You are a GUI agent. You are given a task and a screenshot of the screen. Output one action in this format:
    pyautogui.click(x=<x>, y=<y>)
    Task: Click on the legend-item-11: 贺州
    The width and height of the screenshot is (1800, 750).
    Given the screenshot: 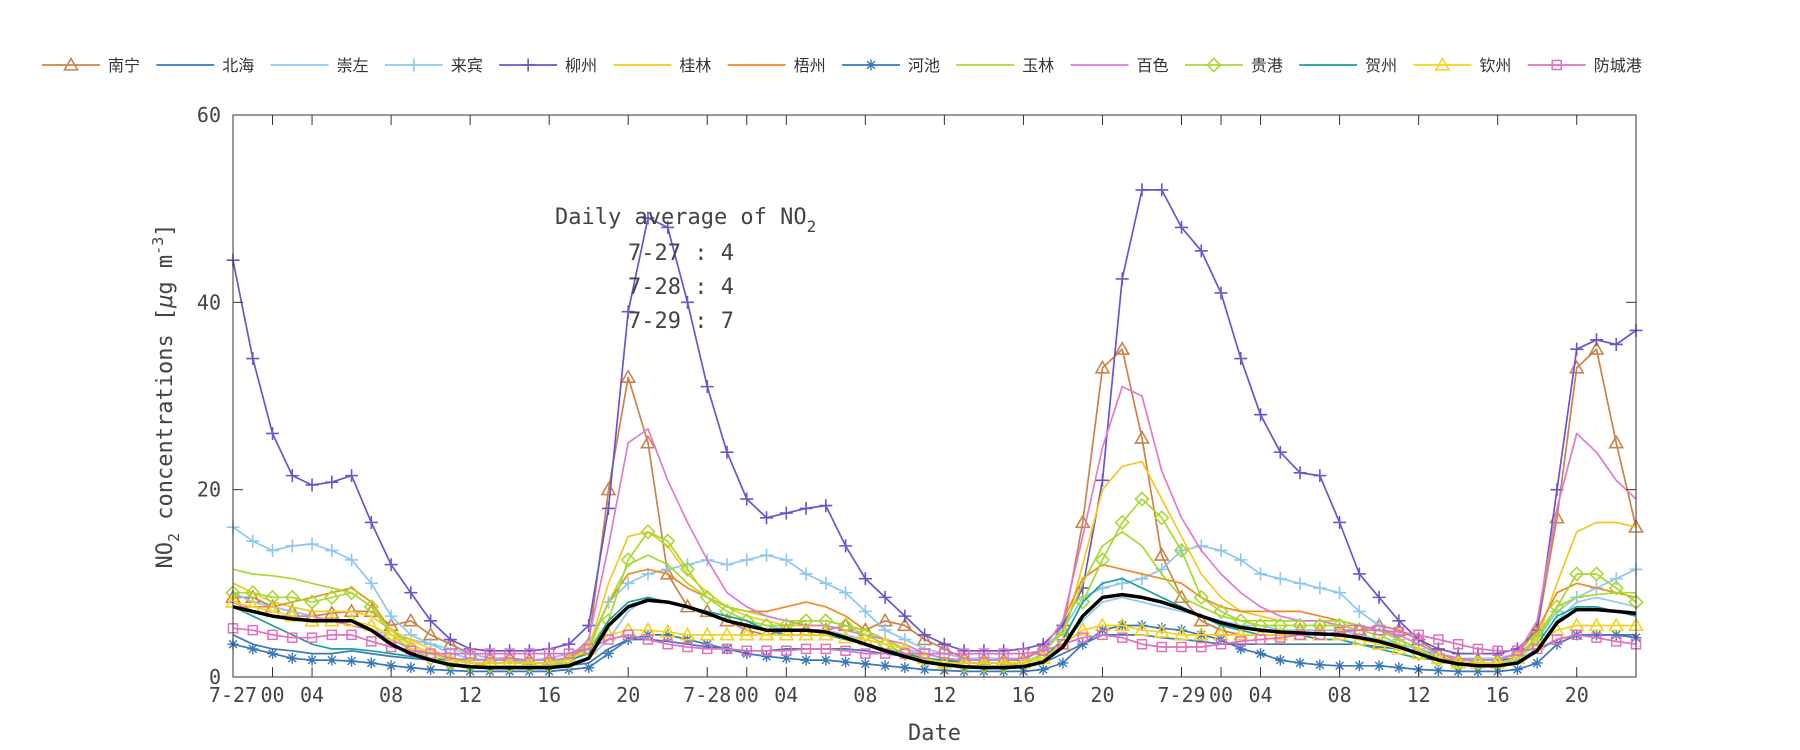 What is the action you would take?
    pyautogui.click(x=1348, y=65)
    